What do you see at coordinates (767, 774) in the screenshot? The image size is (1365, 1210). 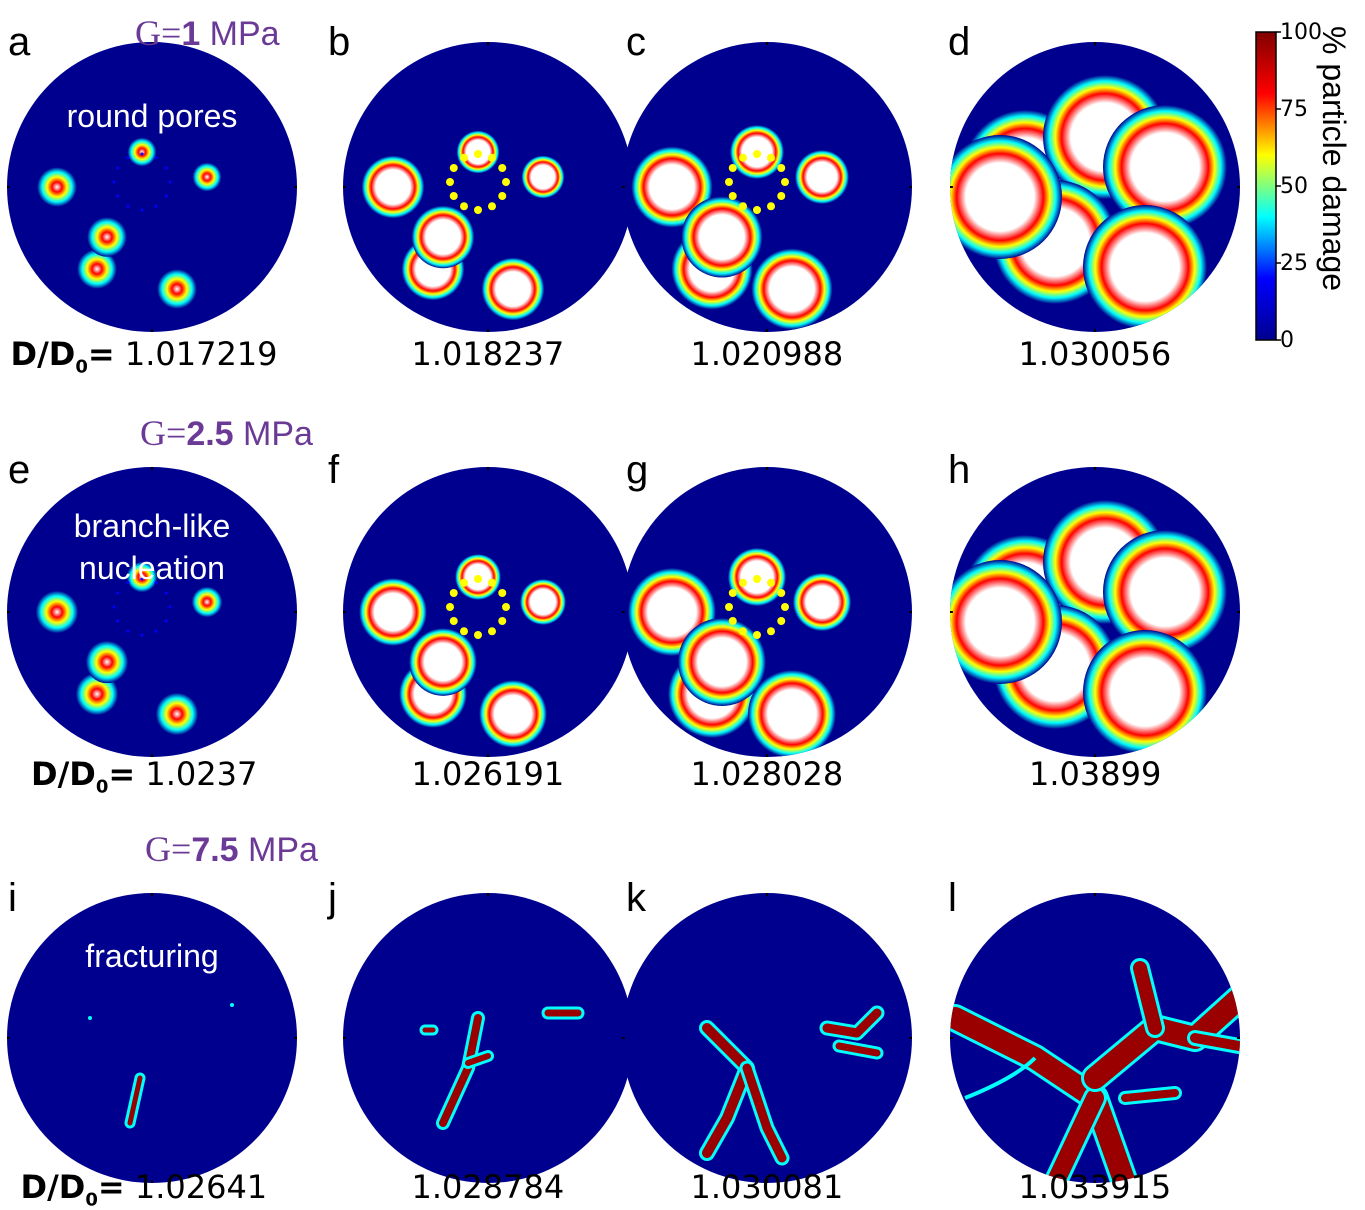 I see `ratio-value-g: 1.028028` at bounding box center [767, 774].